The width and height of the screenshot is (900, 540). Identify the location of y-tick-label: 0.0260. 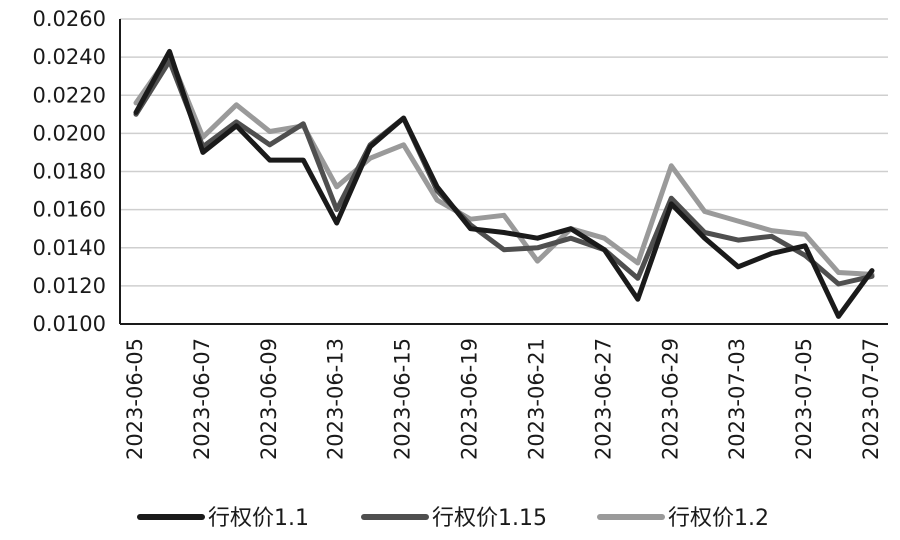
(69, 19).